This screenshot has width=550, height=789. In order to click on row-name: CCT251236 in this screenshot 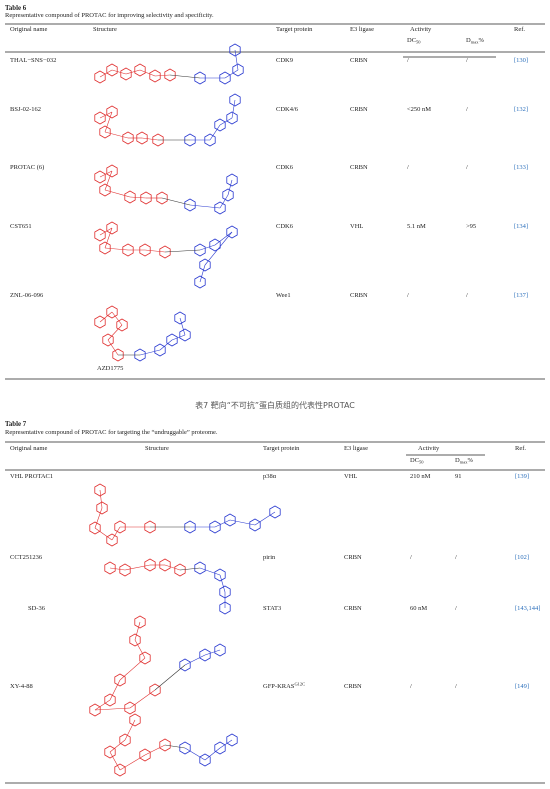, I will do `click(26, 557)`.